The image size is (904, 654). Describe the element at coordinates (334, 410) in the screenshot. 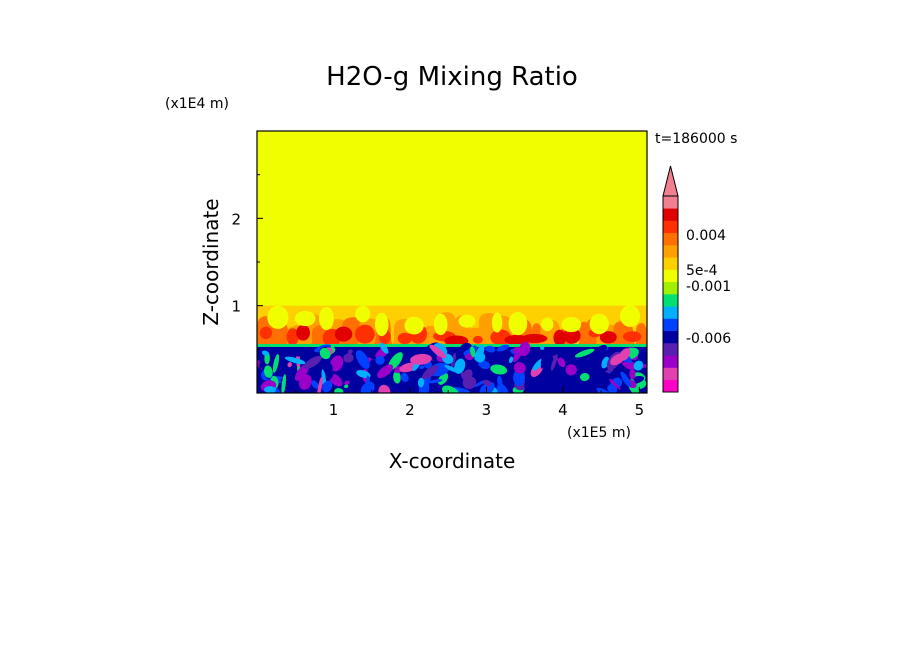

I see `x-tick-label: 1` at that location.